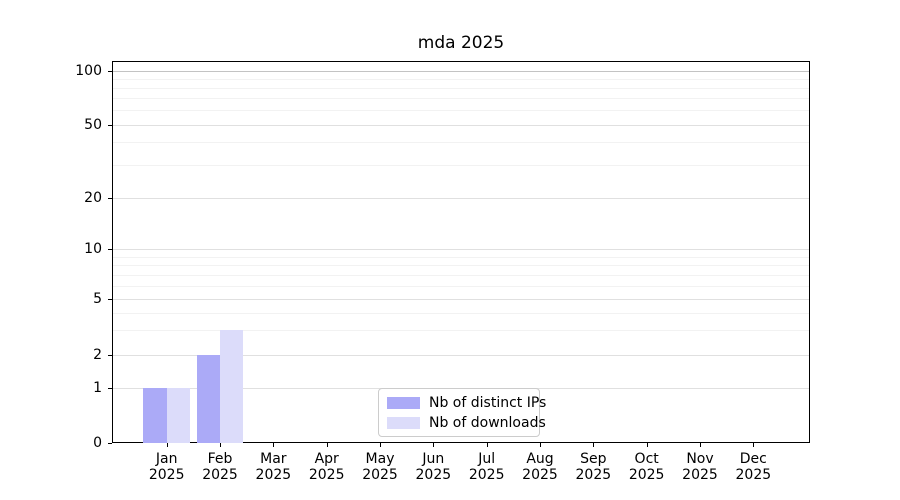 The width and height of the screenshot is (900, 500). Describe the element at coordinates (488, 402) in the screenshot. I see `legend-label-distinct-ips: Nb of distinct IPs` at that location.